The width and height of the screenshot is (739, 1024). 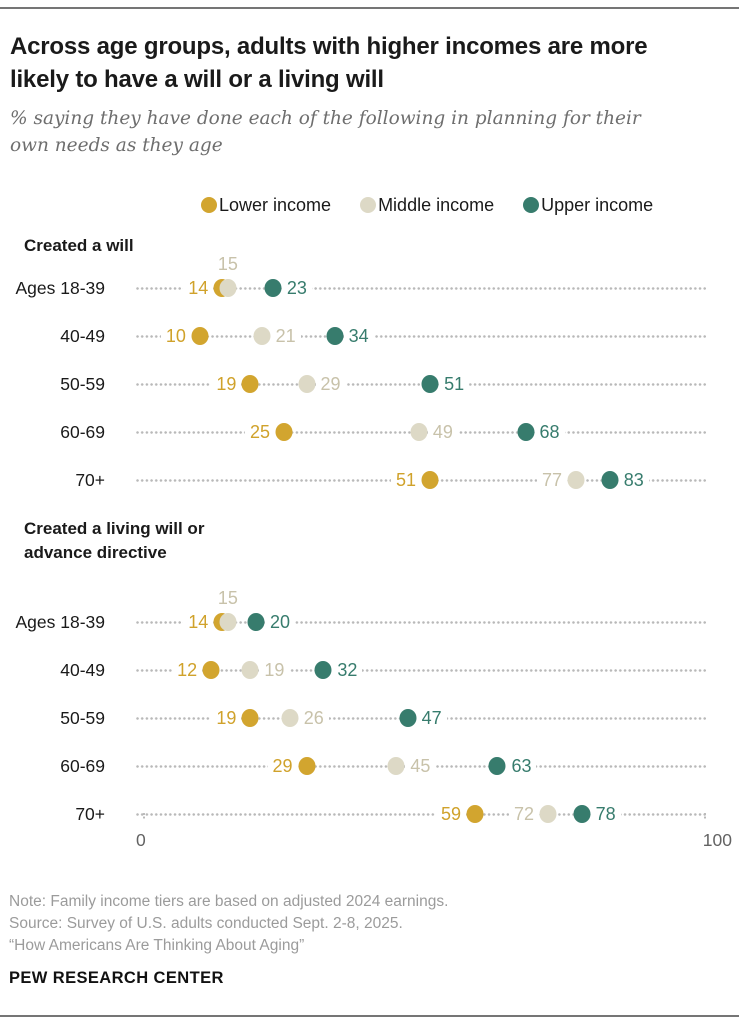 I want to click on data-point-value: 77, so click(x=552, y=480).